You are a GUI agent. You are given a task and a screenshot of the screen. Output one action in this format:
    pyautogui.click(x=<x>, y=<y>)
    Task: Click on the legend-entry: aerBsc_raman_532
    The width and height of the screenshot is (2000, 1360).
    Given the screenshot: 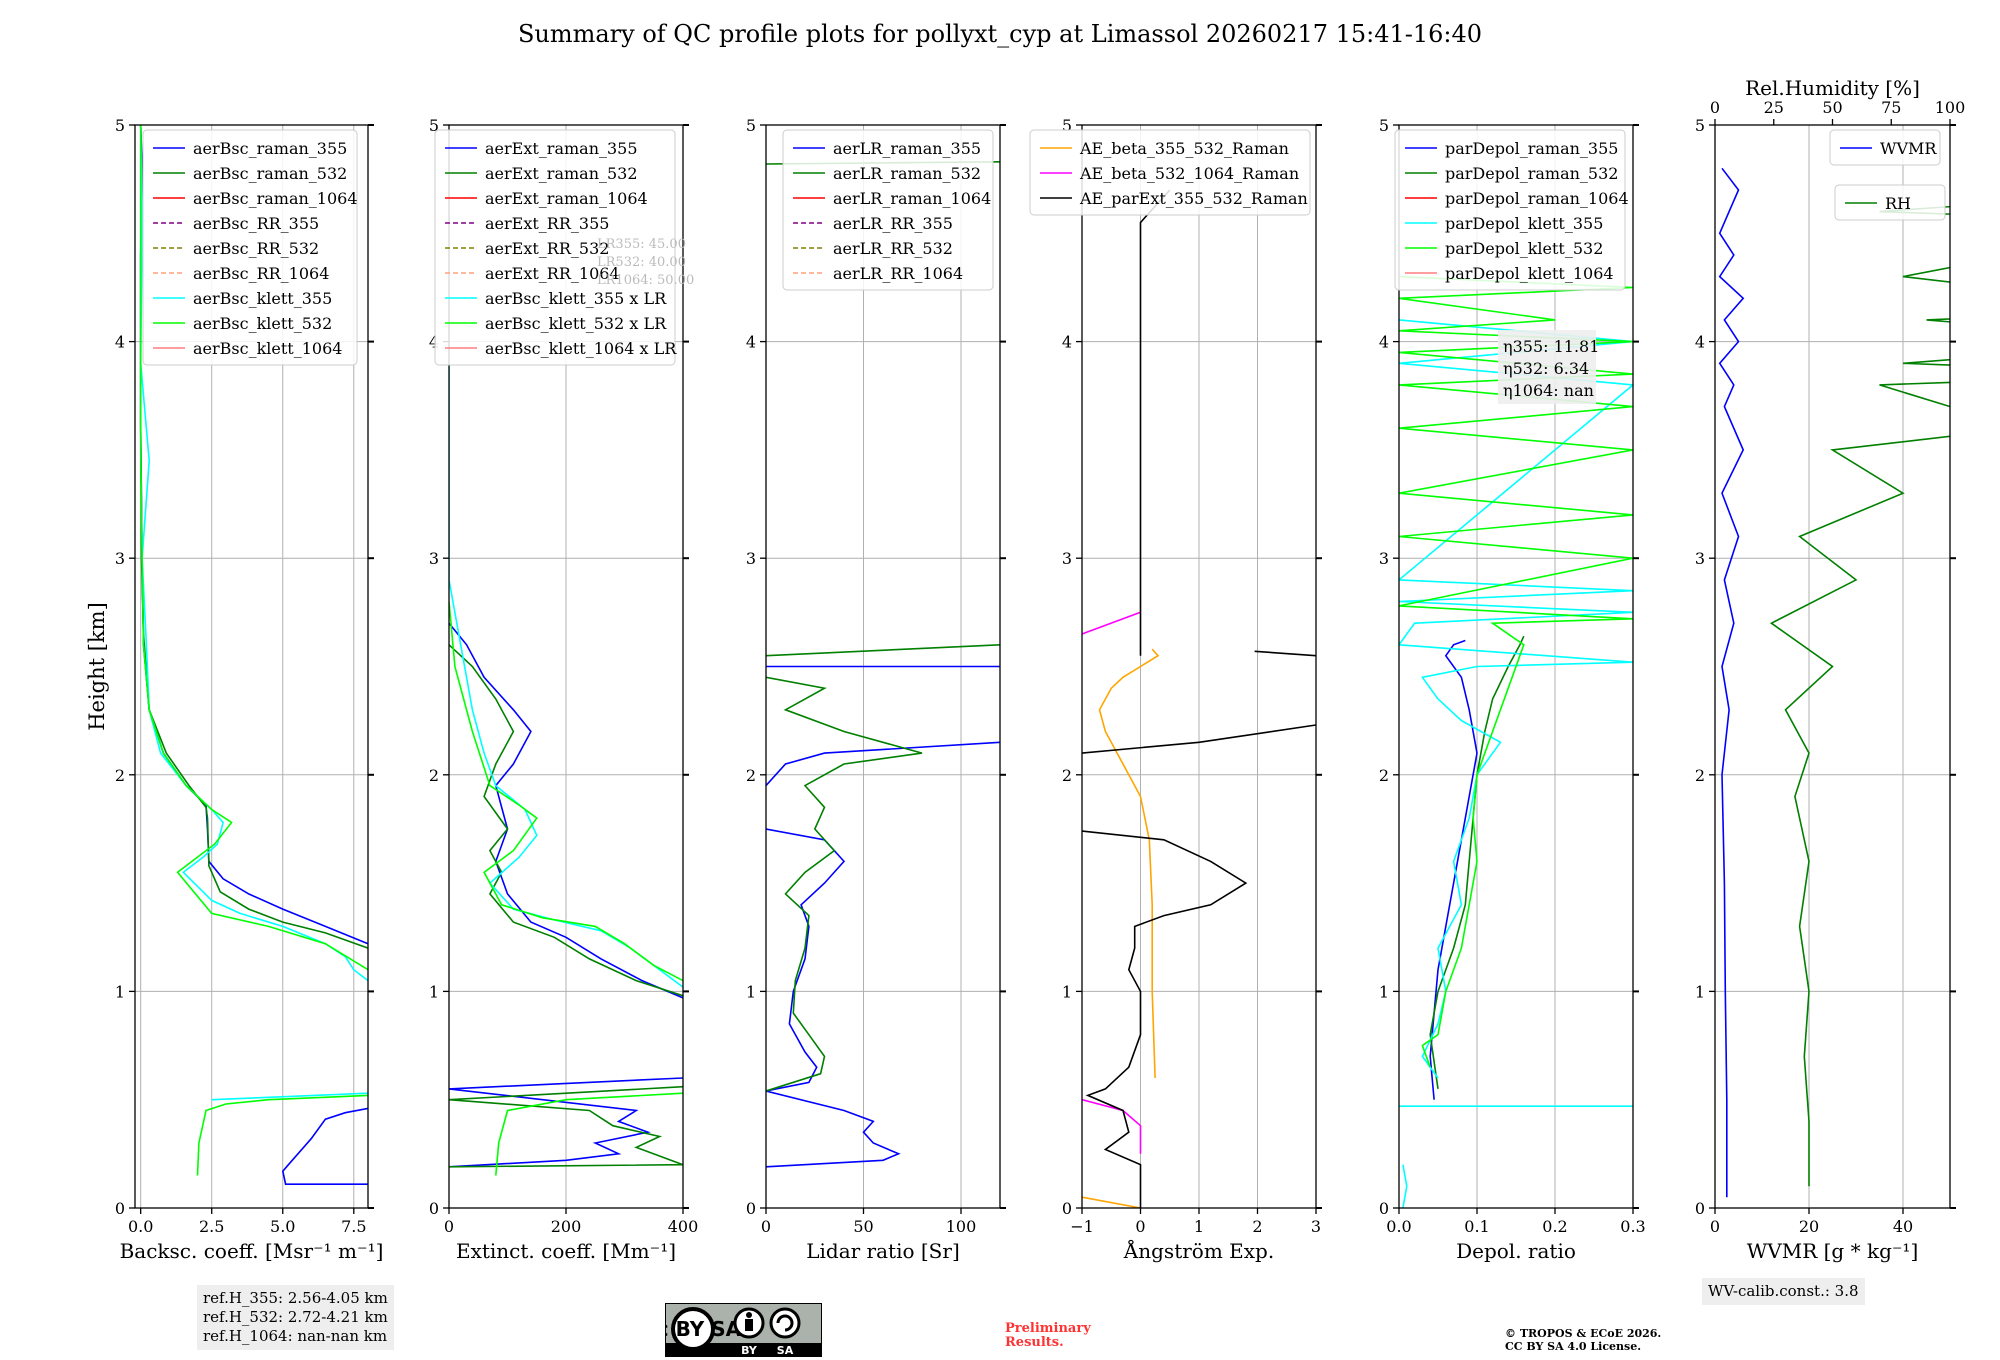 What is the action you would take?
    pyautogui.click(x=270, y=173)
    